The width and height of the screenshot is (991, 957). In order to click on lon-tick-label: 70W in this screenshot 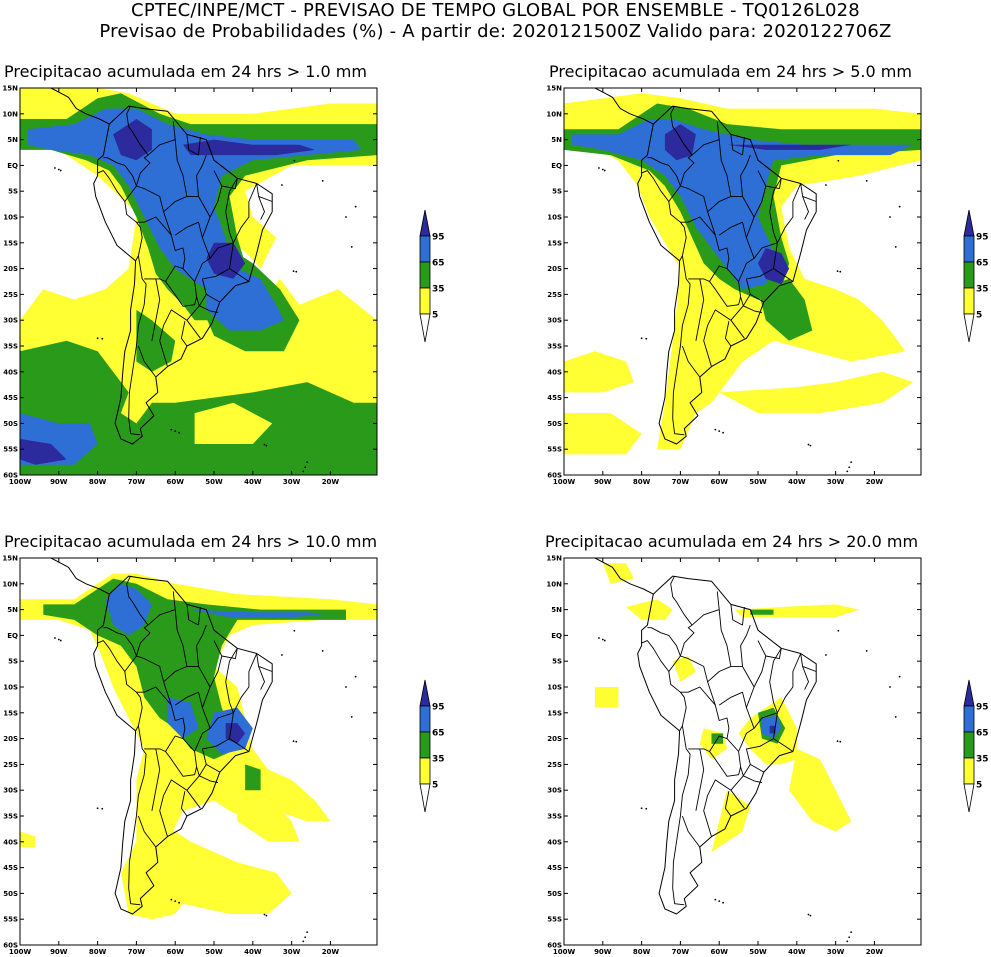, I will do `click(681, 952)`.